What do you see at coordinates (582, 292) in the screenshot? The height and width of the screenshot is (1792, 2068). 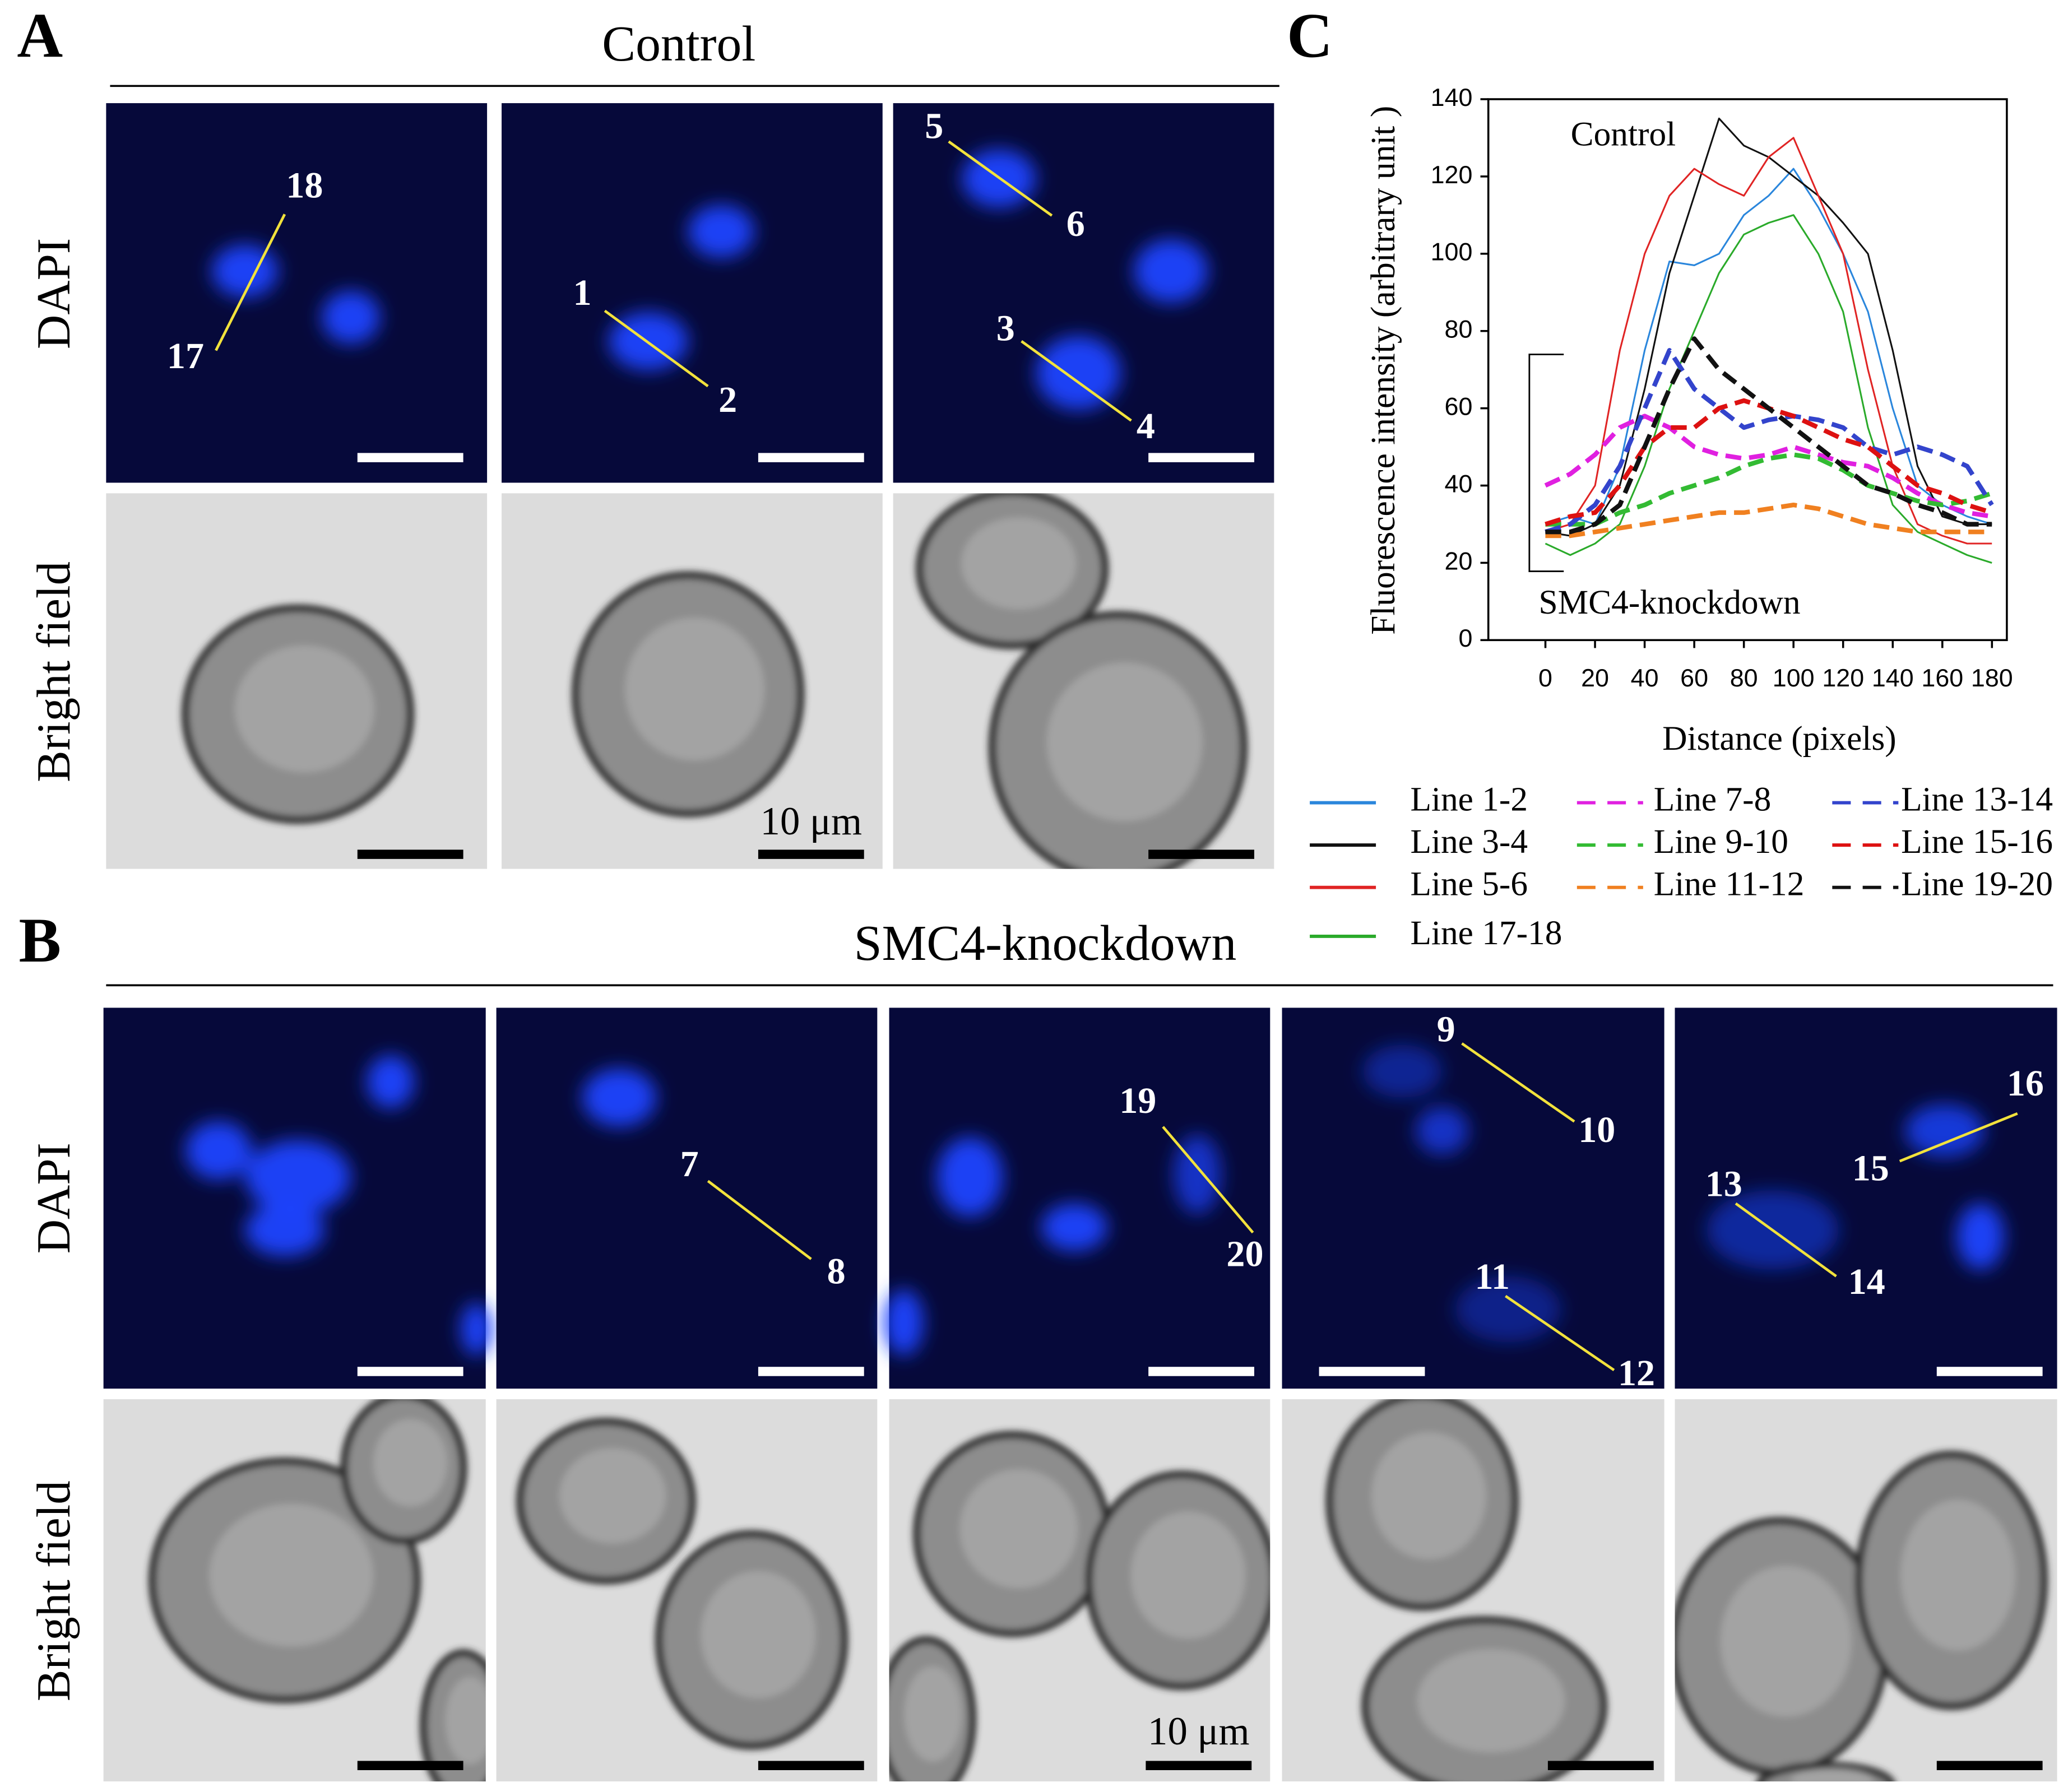 I see `profile-marker: 1` at bounding box center [582, 292].